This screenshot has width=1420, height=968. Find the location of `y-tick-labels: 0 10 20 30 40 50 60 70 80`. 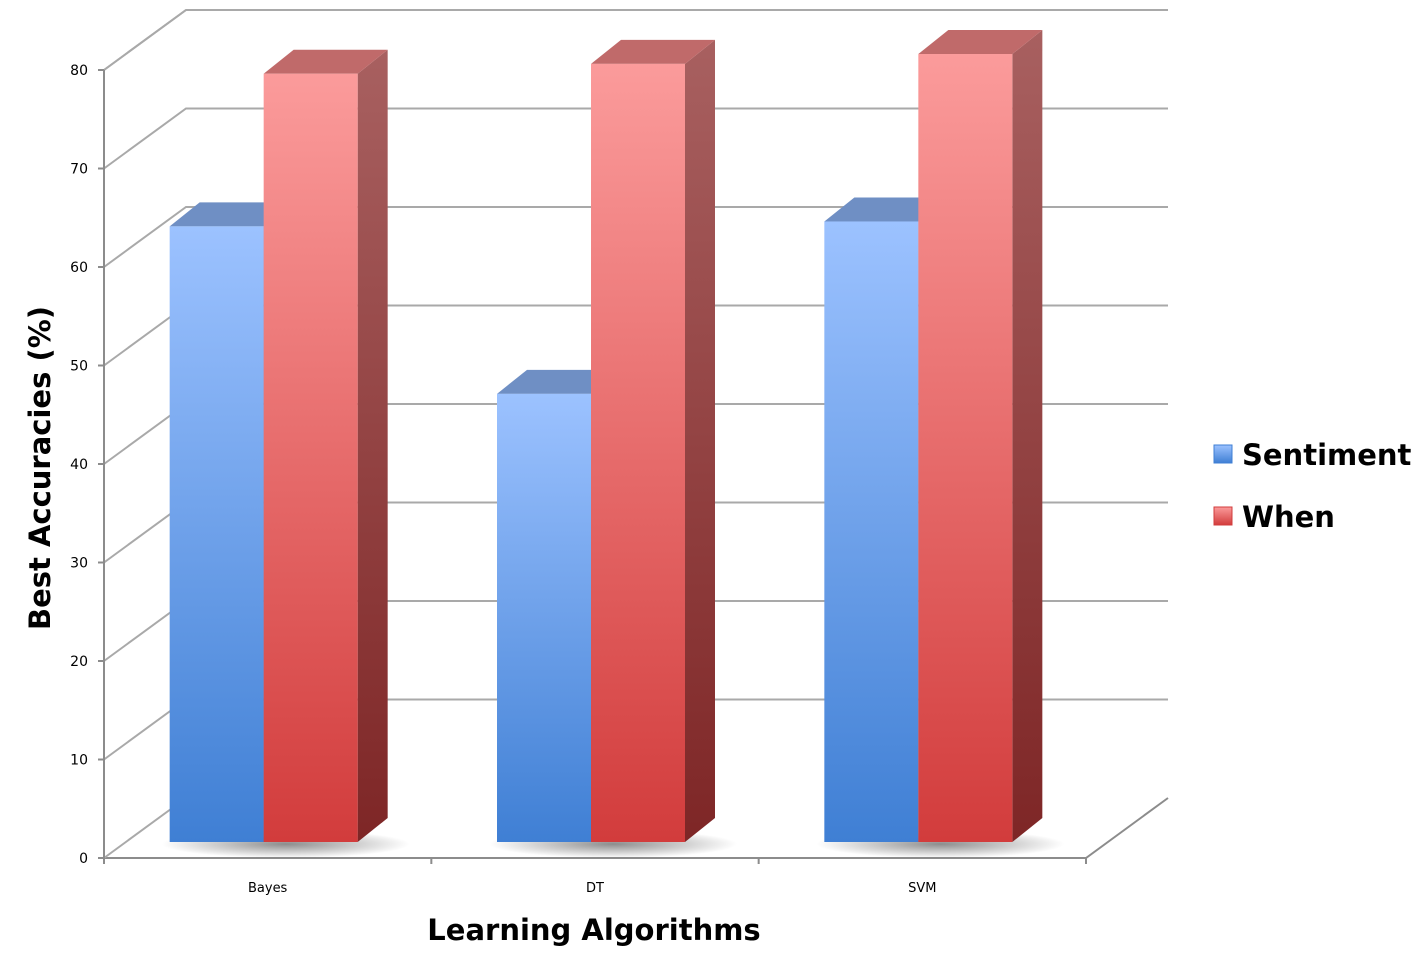

y-tick-labels: 0 10 20 30 40 50 60 70 80 is located at coordinates (79, 465).